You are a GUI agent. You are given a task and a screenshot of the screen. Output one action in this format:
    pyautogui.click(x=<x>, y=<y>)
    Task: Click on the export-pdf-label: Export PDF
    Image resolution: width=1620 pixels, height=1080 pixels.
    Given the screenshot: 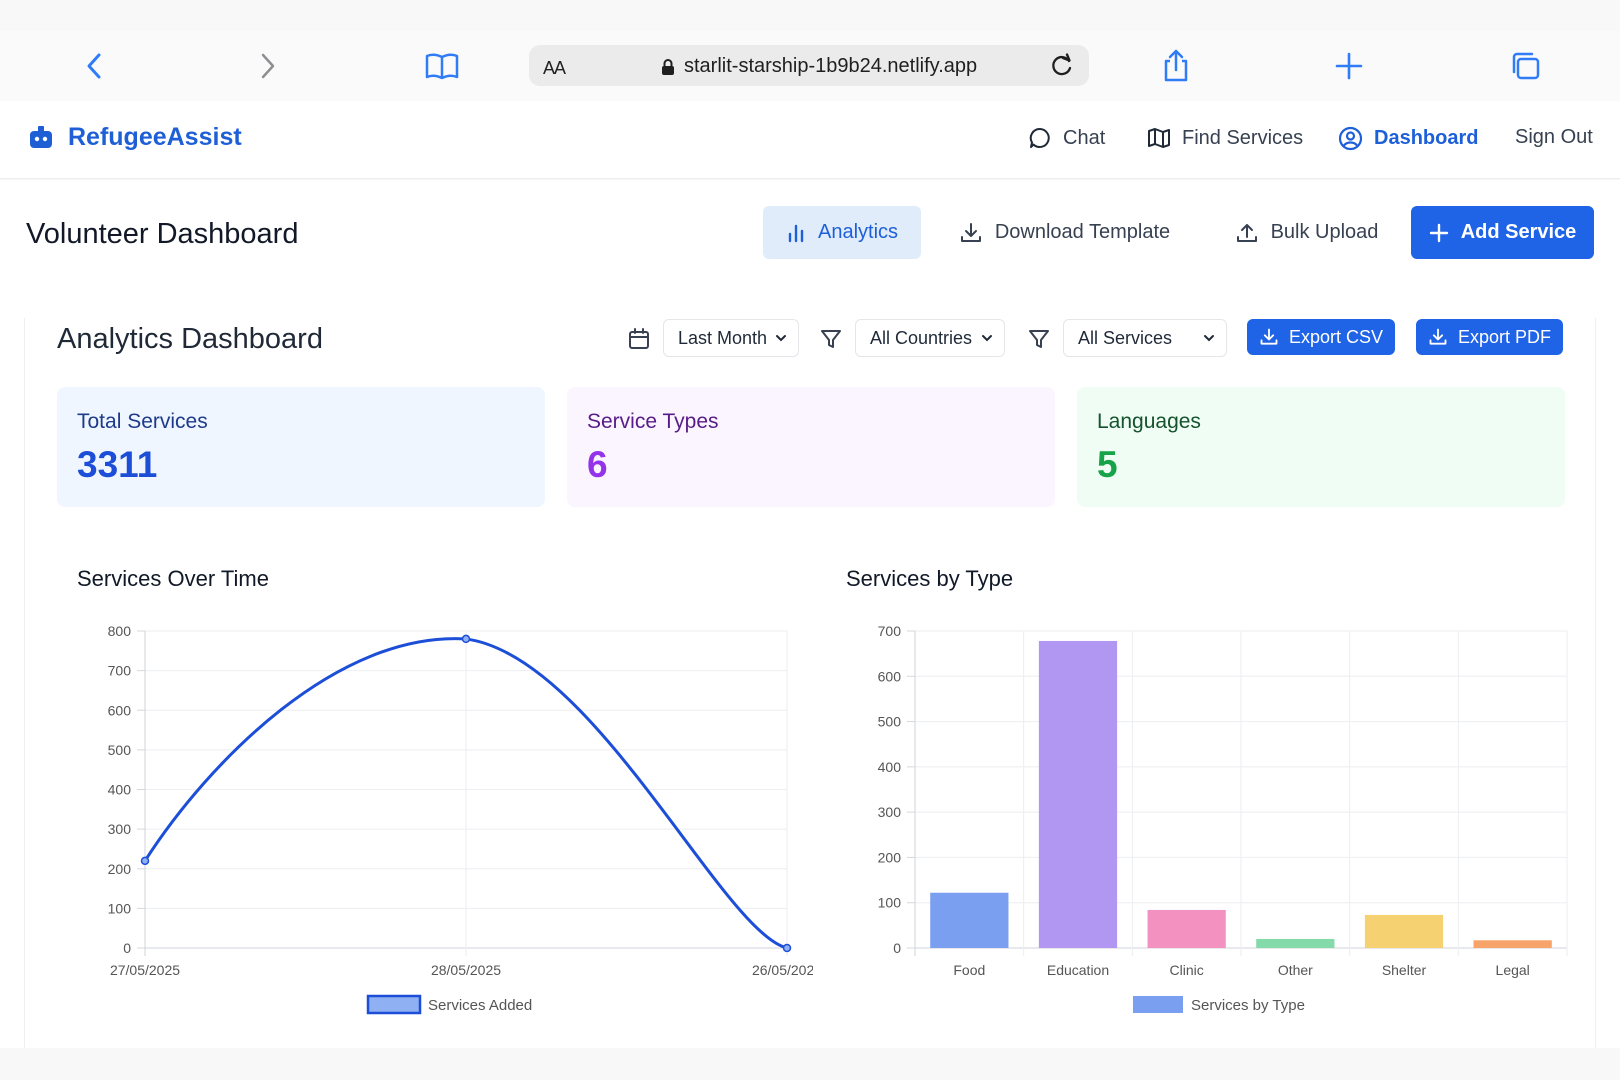 What is the action you would take?
    pyautogui.click(x=1504, y=336)
    